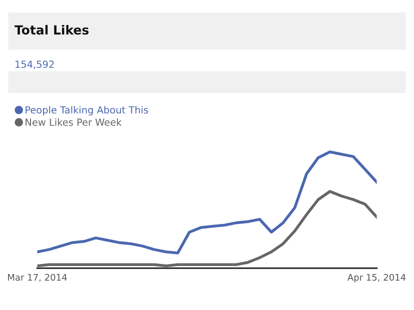 The height and width of the screenshot is (310, 414). What do you see at coordinates (51, 29) in the screenshot?
I see `chart-title: Total Likes` at bounding box center [51, 29].